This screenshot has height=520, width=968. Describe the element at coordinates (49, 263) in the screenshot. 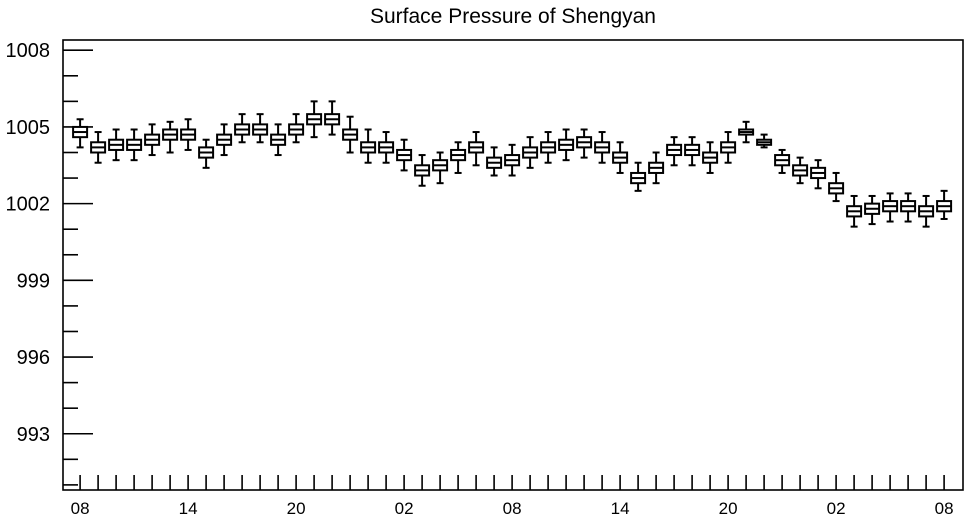

I see `y-axis: 1008 1005 1002 999 996 993` at that location.